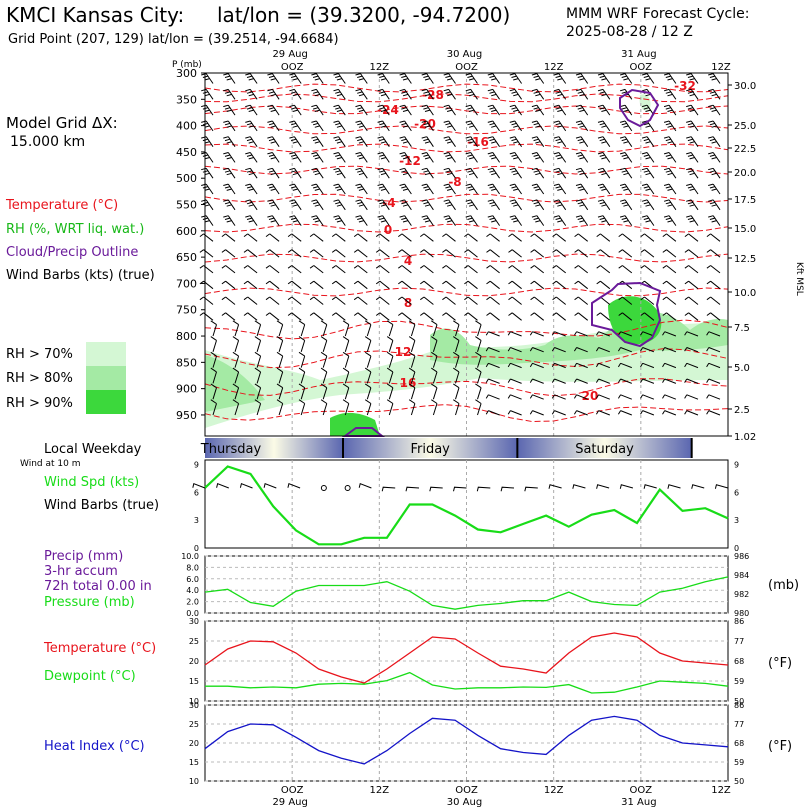  What do you see at coordinates (742, 368) in the screenshot?
I see `height-tick-label: 5.0` at bounding box center [742, 368].